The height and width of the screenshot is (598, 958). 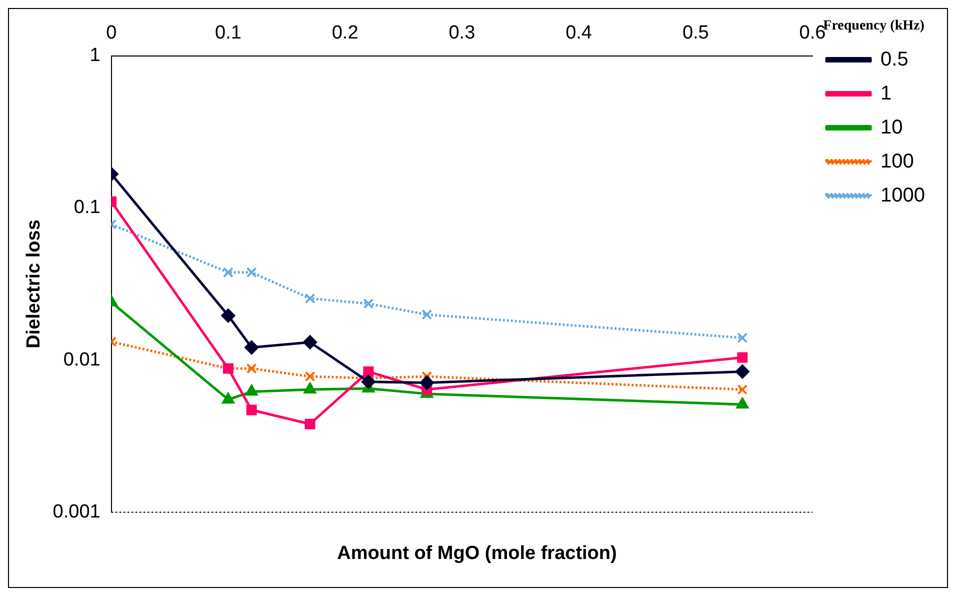 What do you see at coordinates (76, 511) in the screenshot?
I see `y-tick-label: 0.001` at bounding box center [76, 511].